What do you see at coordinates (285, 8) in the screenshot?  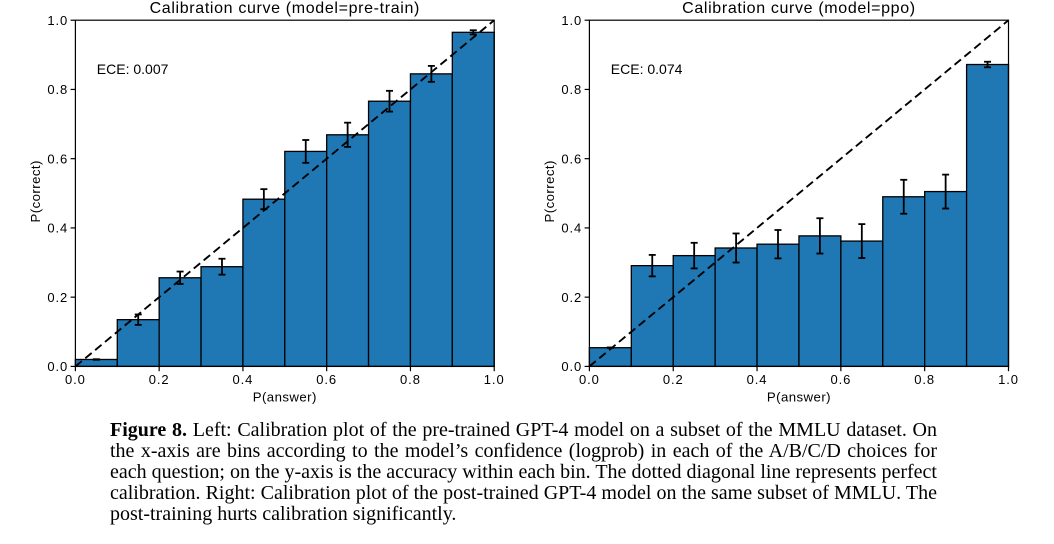 I see `svg-text:Calibration curve (model=pre-t: Calibration curve (model=pre-train)` at bounding box center [285, 8].